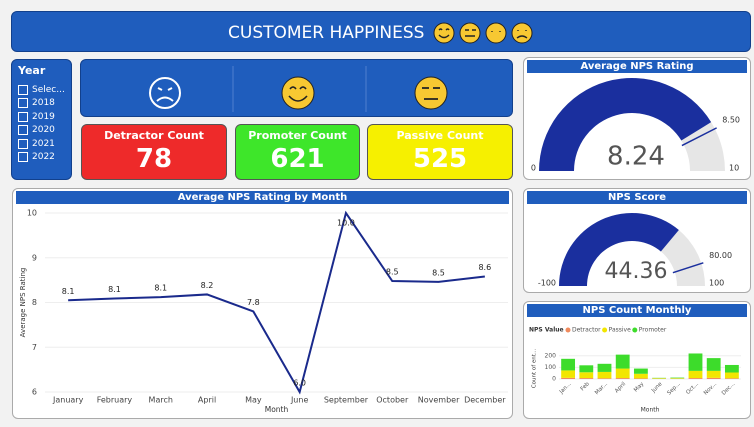 The width and height of the screenshot is (754, 427). What do you see at coordinates (262, 197) in the screenshot?
I see `chart-title: Average NPS Rating by Month` at bounding box center [262, 197].